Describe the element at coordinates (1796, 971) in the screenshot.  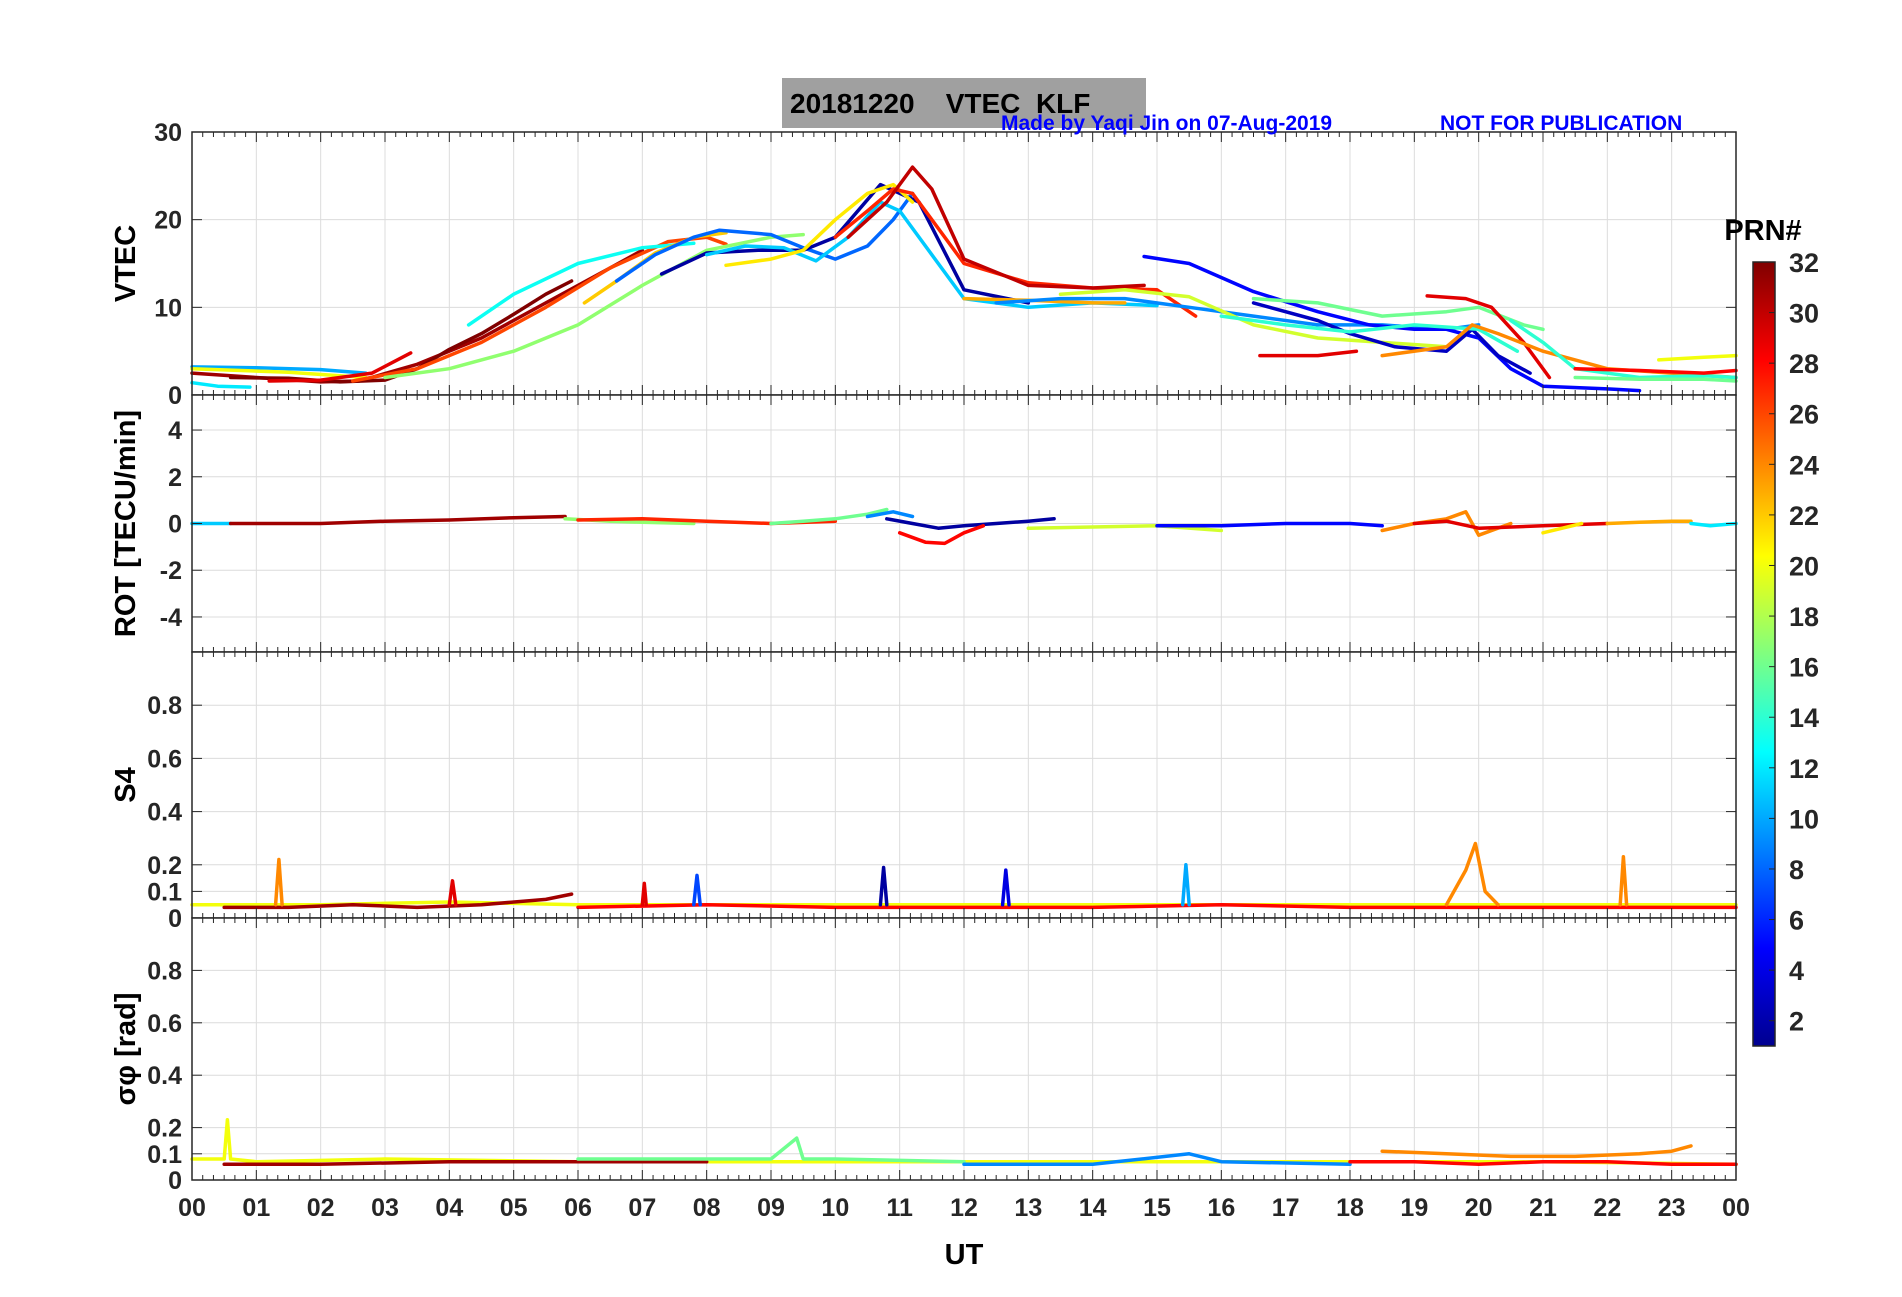
I see `colorbar-tick-label: 4` at that location.